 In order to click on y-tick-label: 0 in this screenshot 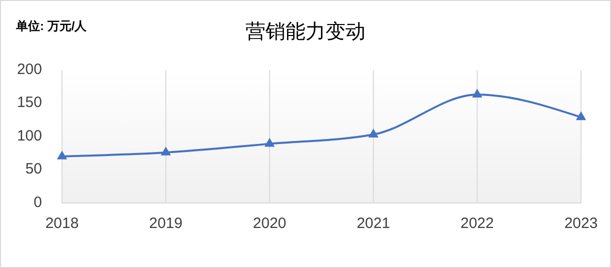, I will do `click(38, 202)`.